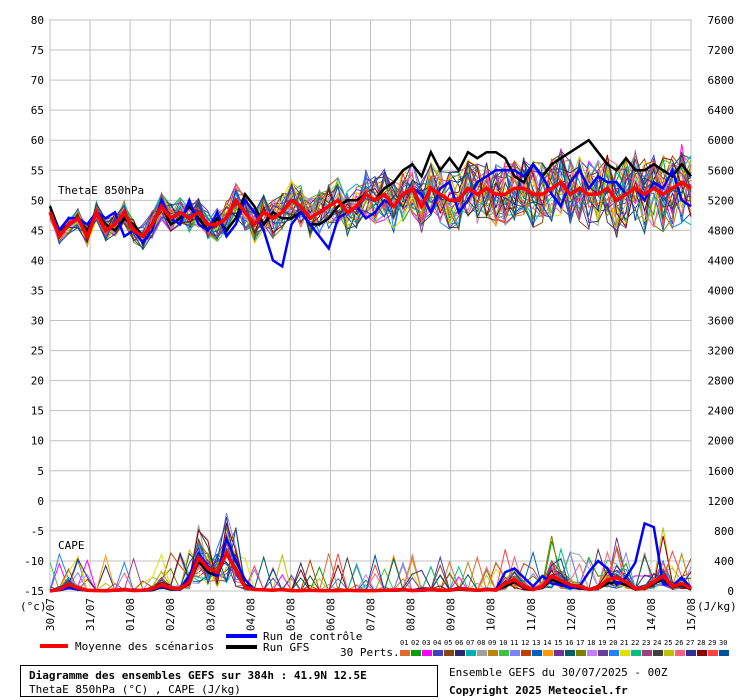  Describe the element at coordinates (37, 260) in the screenshot. I see `y-tick-label: 40` at that location.